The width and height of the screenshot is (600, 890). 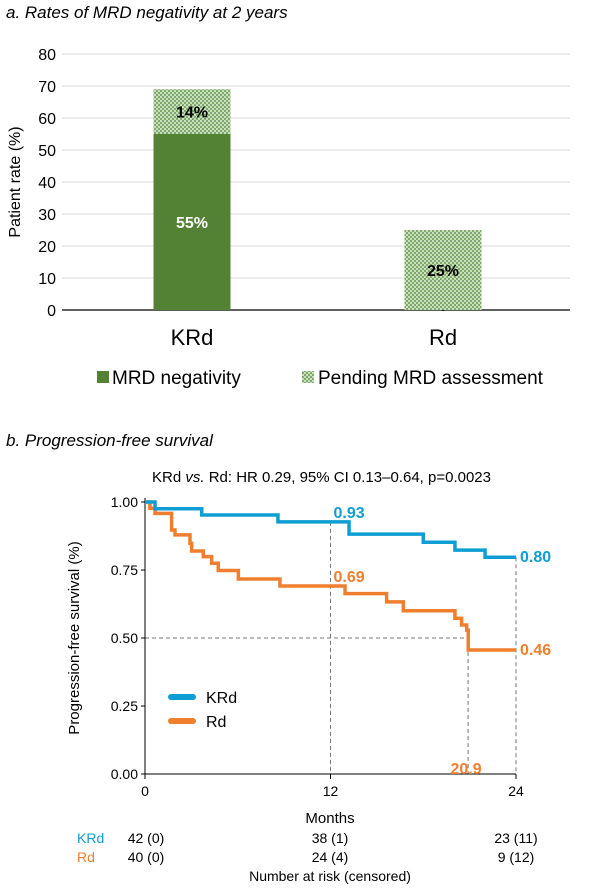 What do you see at coordinates (145, 791) in the screenshot?
I see `x-tick-label: 0` at bounding box center [145, 791].